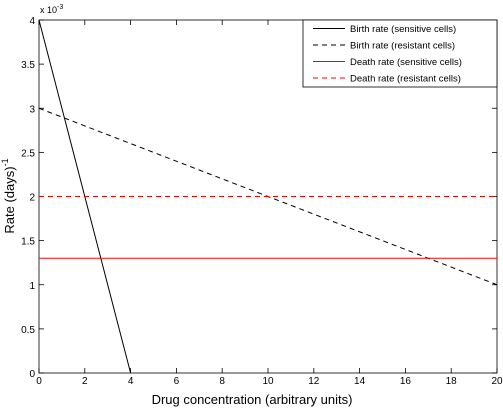 The image size is (503, 413). Describe the element at coordinates (32, 109) in the screenshot. I see `y-tick-label: 3` at that location.